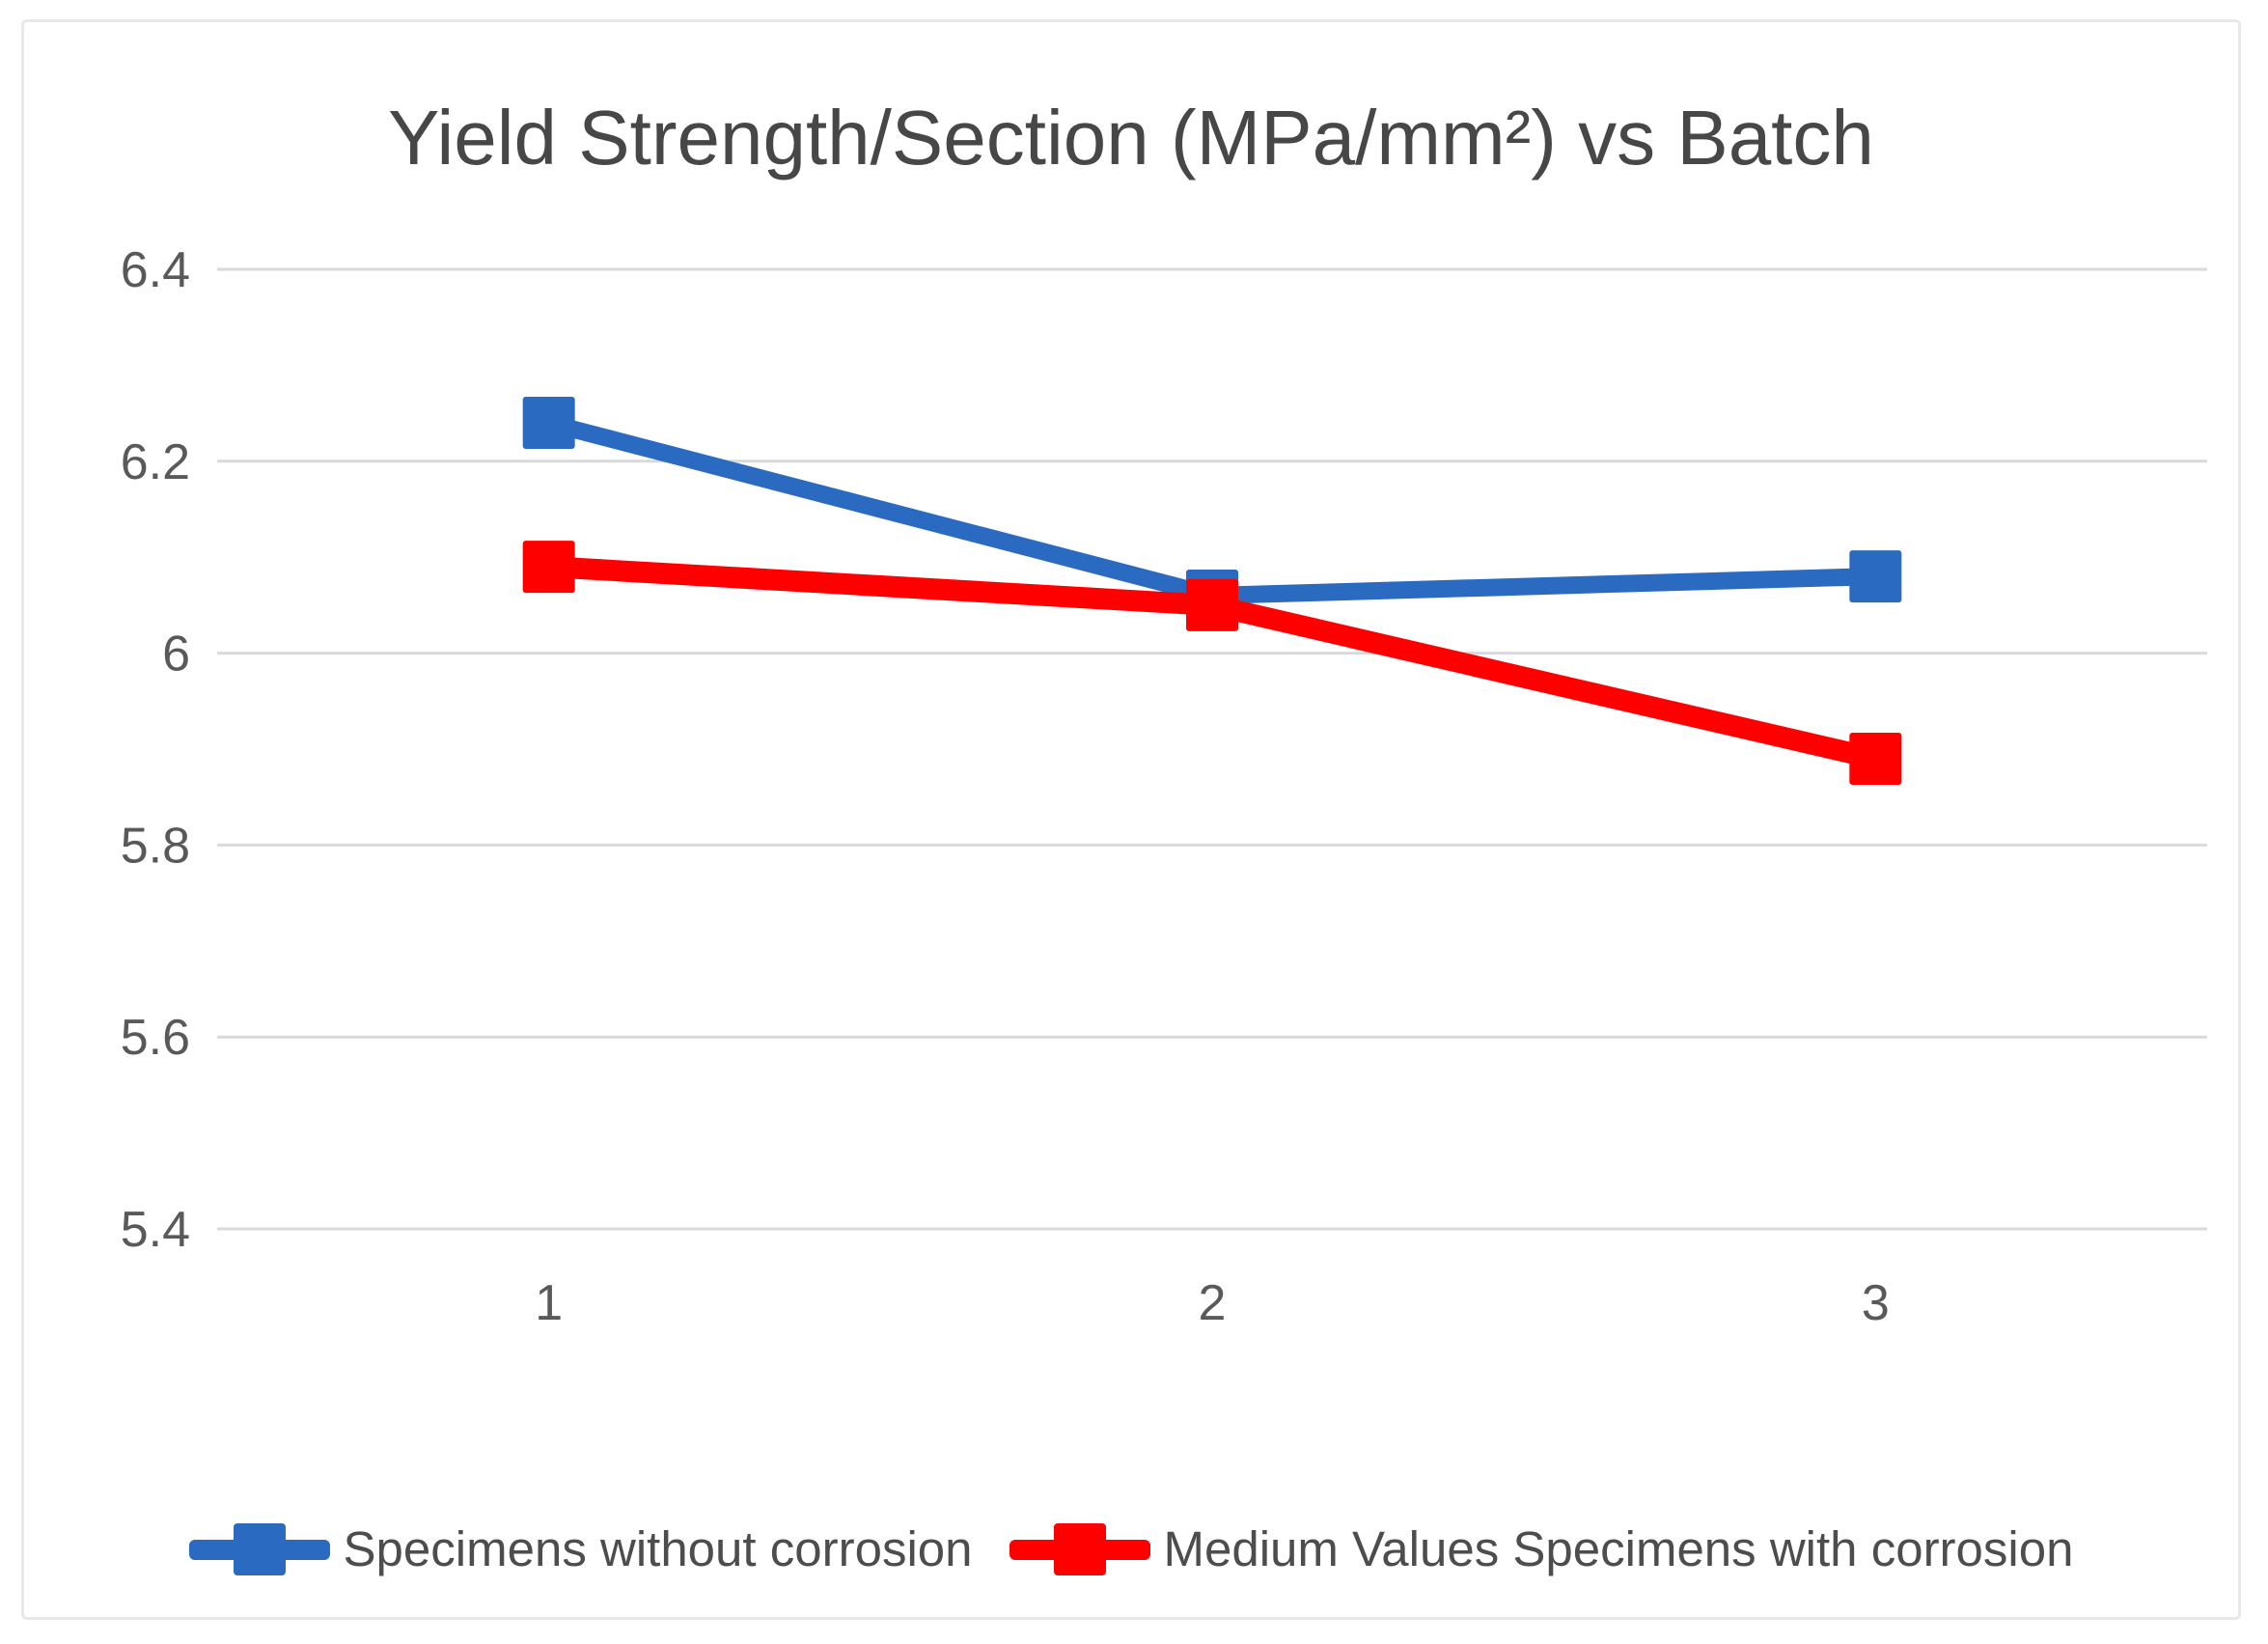  I want to click on legend-item-medium-values-specimens-with-corrosion: Medium Values Specimens with corrosion, so click(1541, 1548).